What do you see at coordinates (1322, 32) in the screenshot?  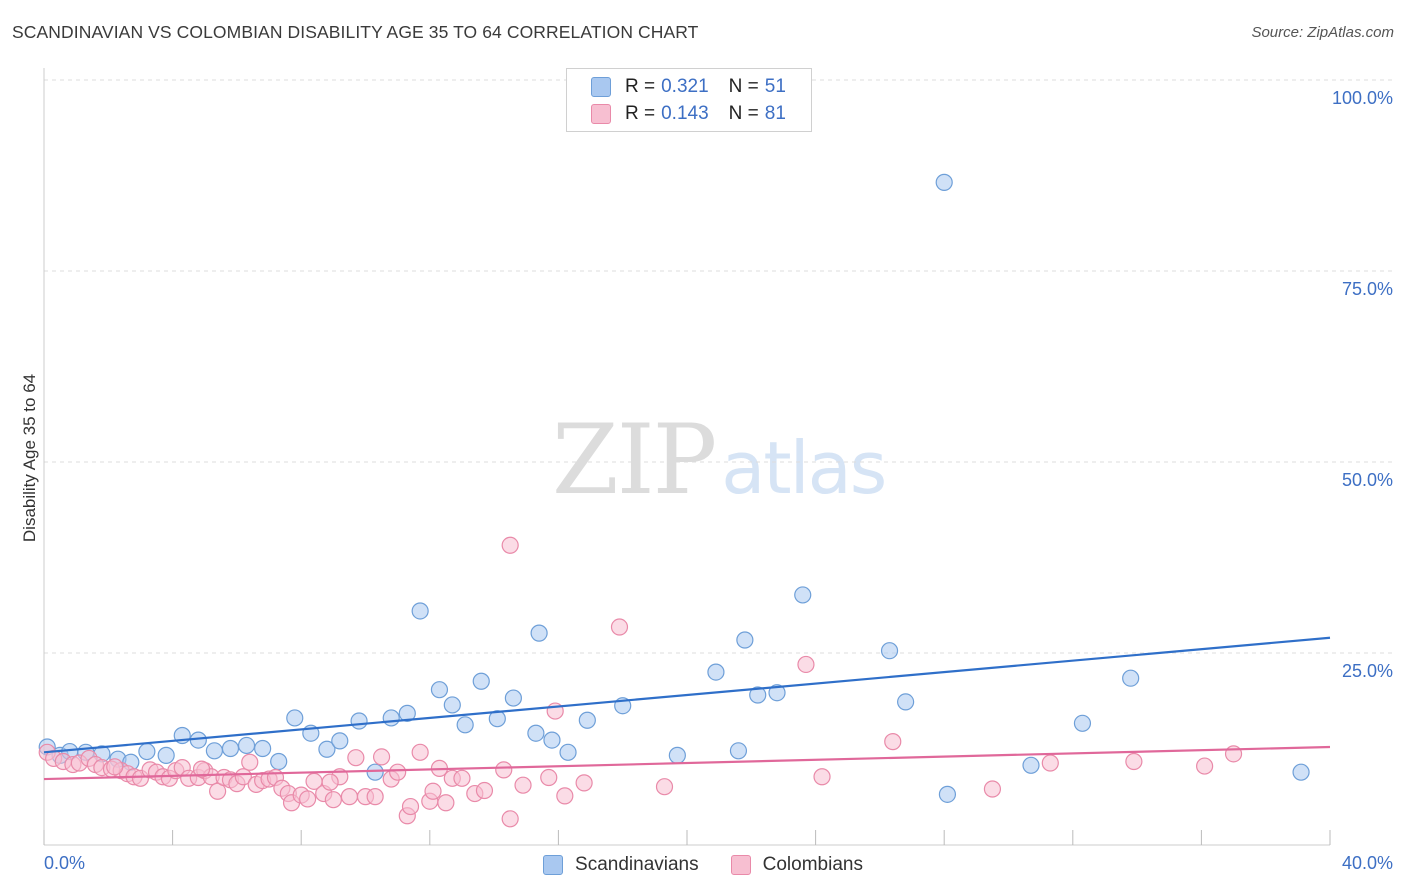 I see `source-credit: Source: ZipAtlas.com` at bounding box center [1322, 32].